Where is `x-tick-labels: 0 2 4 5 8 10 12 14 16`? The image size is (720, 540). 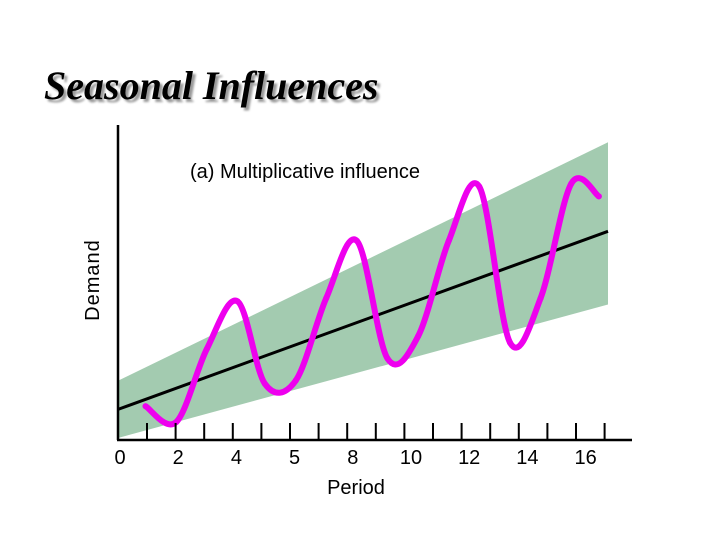
x-tick-labels: 0 2 4 5 8 10 12 14 16 is located at coordinates (355, 458).